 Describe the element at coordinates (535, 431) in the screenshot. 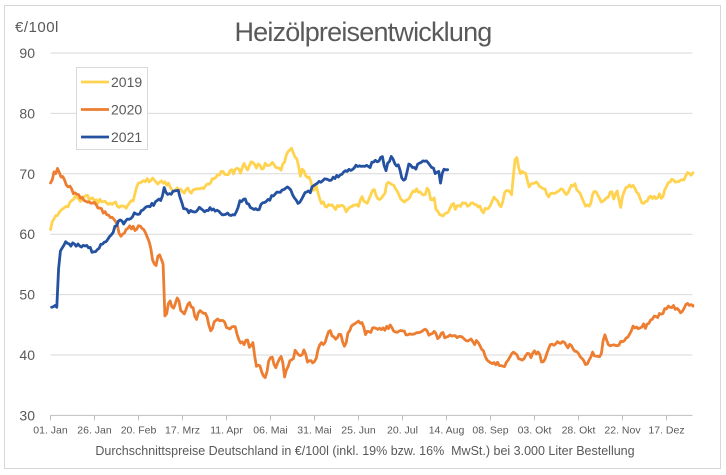

I see `svg-text: 03. Okt` at that location.